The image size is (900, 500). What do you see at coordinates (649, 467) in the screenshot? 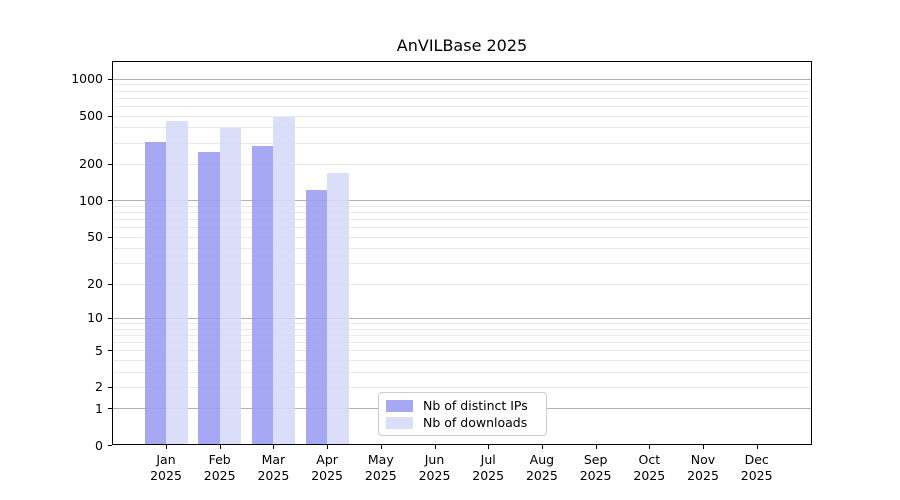
I see `x-tick-label-oct: Oct 2025` at bounding box center [649, 467].